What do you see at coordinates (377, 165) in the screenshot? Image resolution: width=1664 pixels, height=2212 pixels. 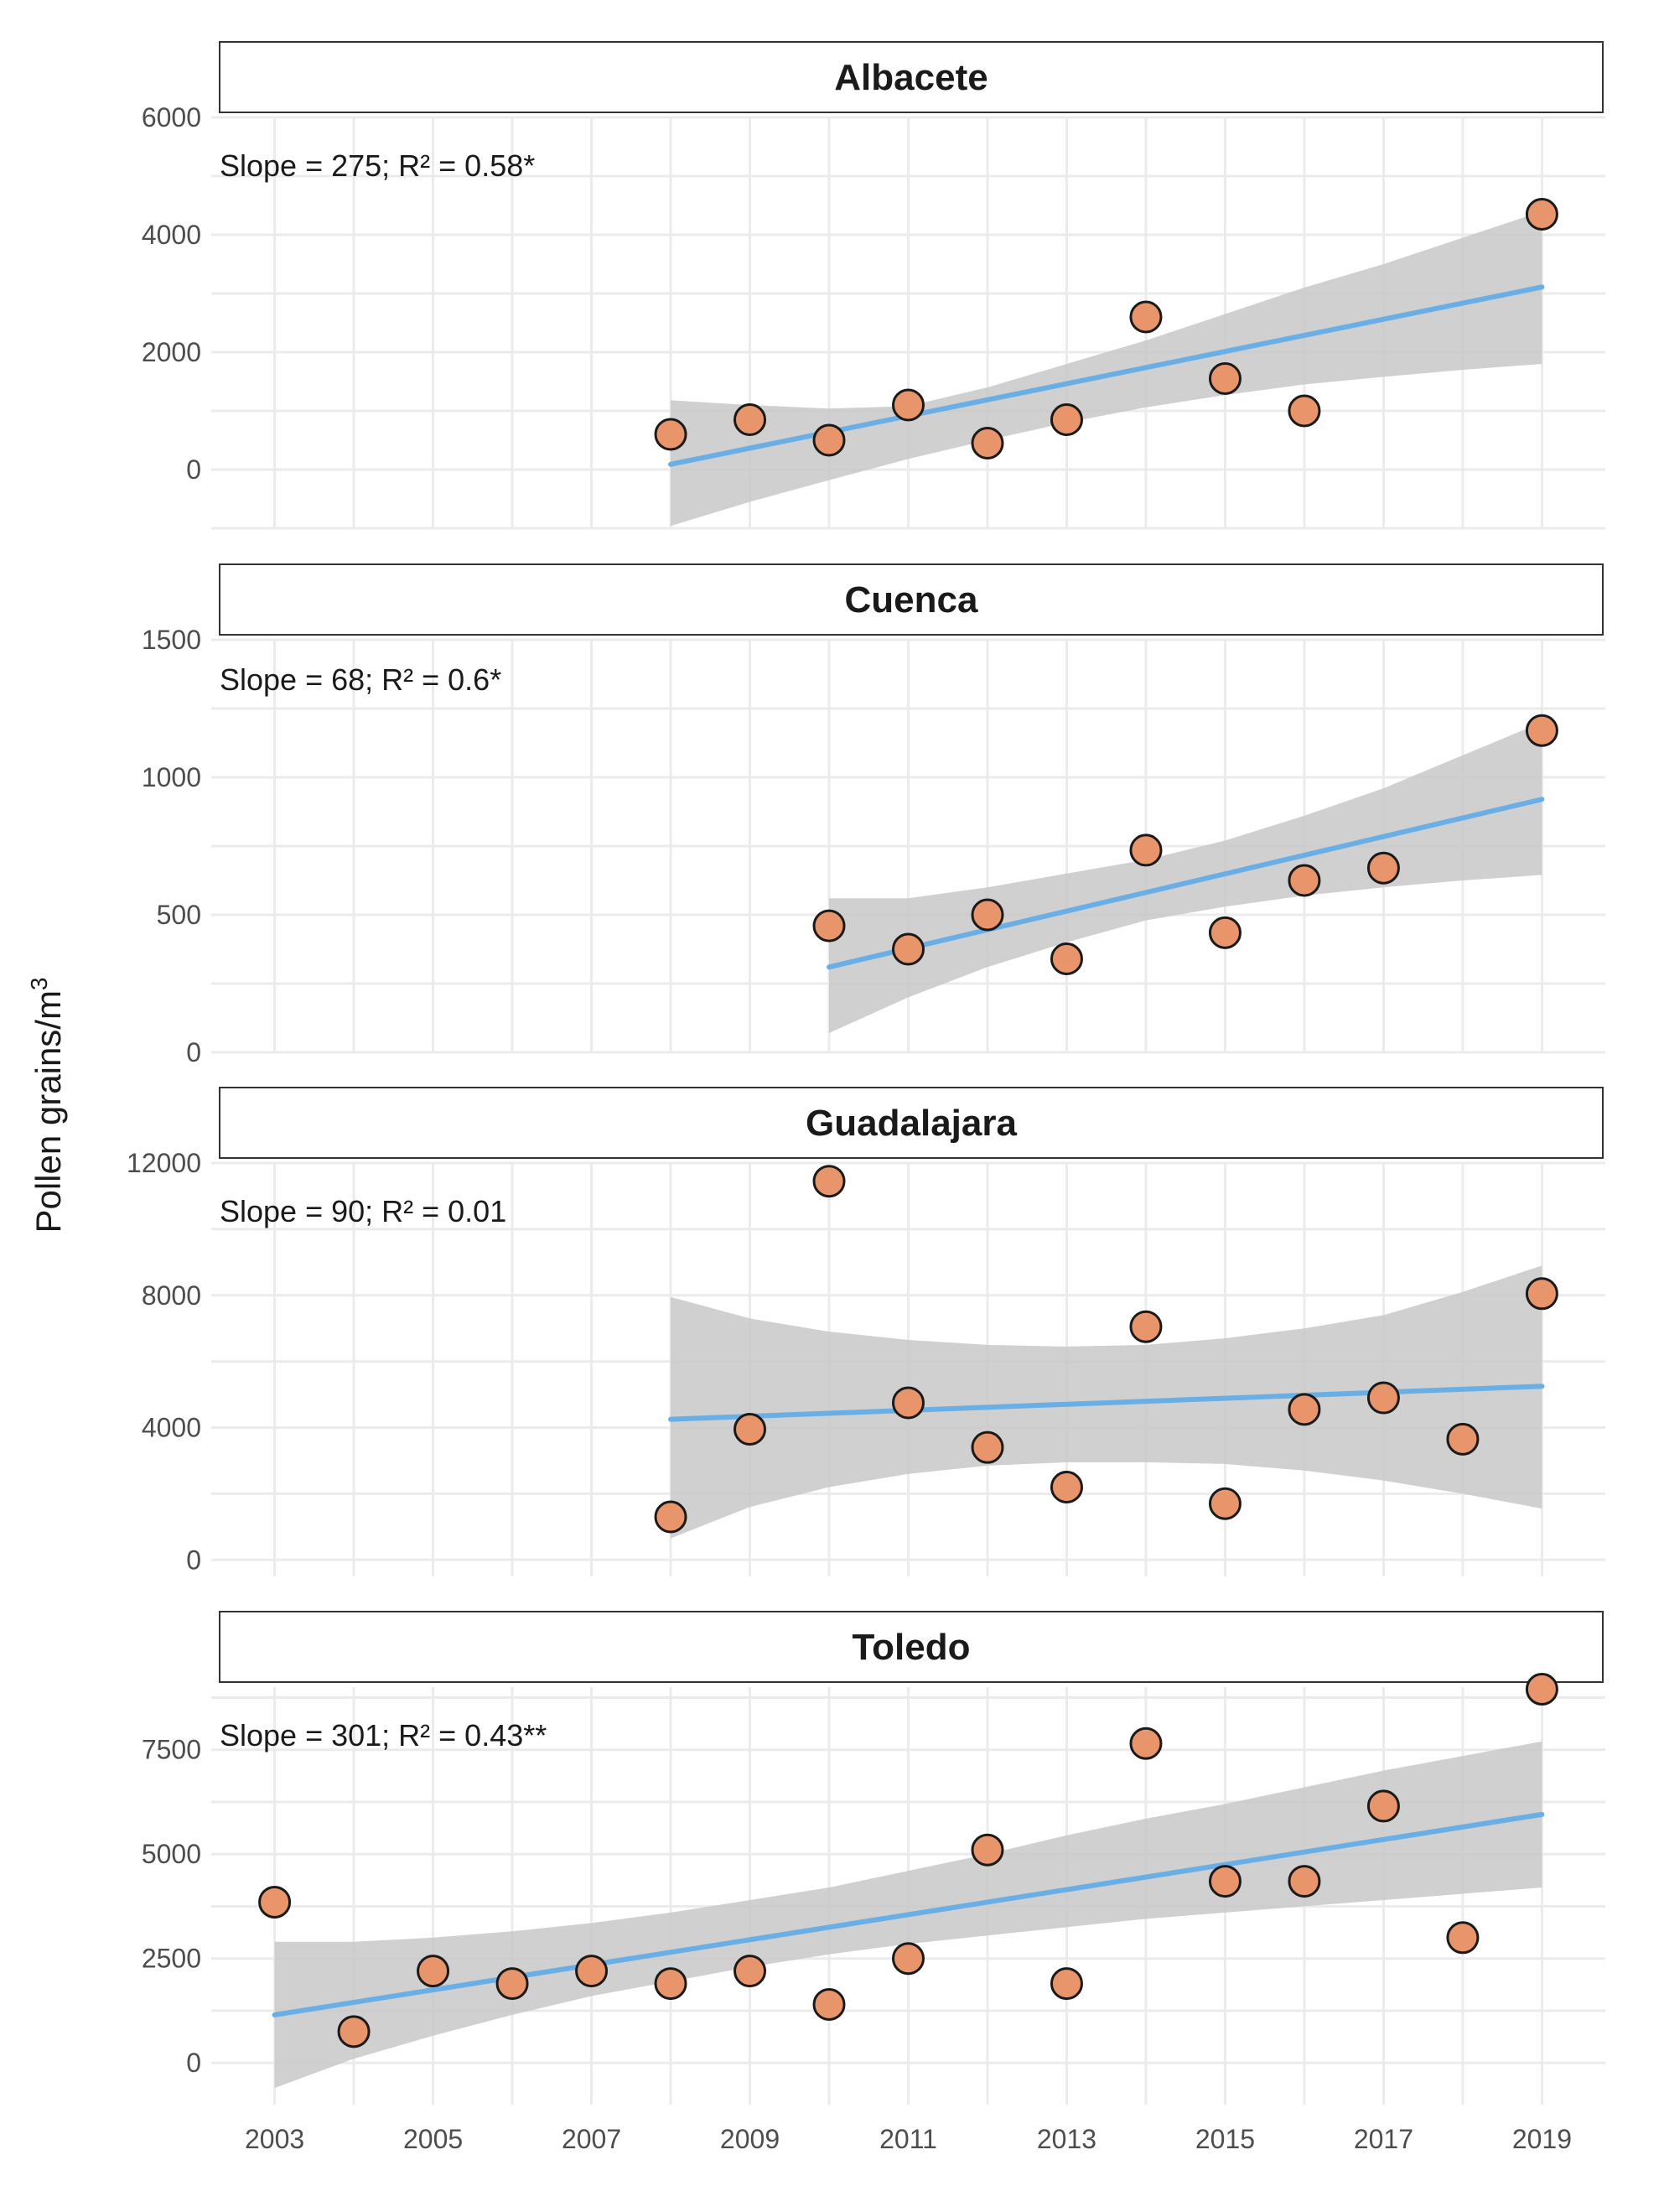 I see `stat-annotation: Slope = 275; R² = 0.58*` at bounding box center [377, 165].